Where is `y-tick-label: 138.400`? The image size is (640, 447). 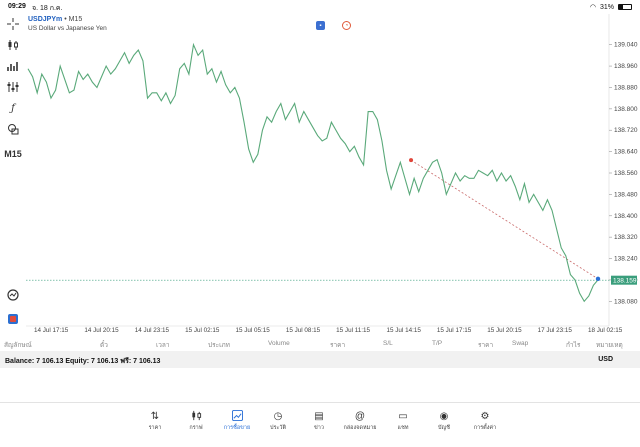 y-tick-label: 138.400 is located at coordinates (626, 216).